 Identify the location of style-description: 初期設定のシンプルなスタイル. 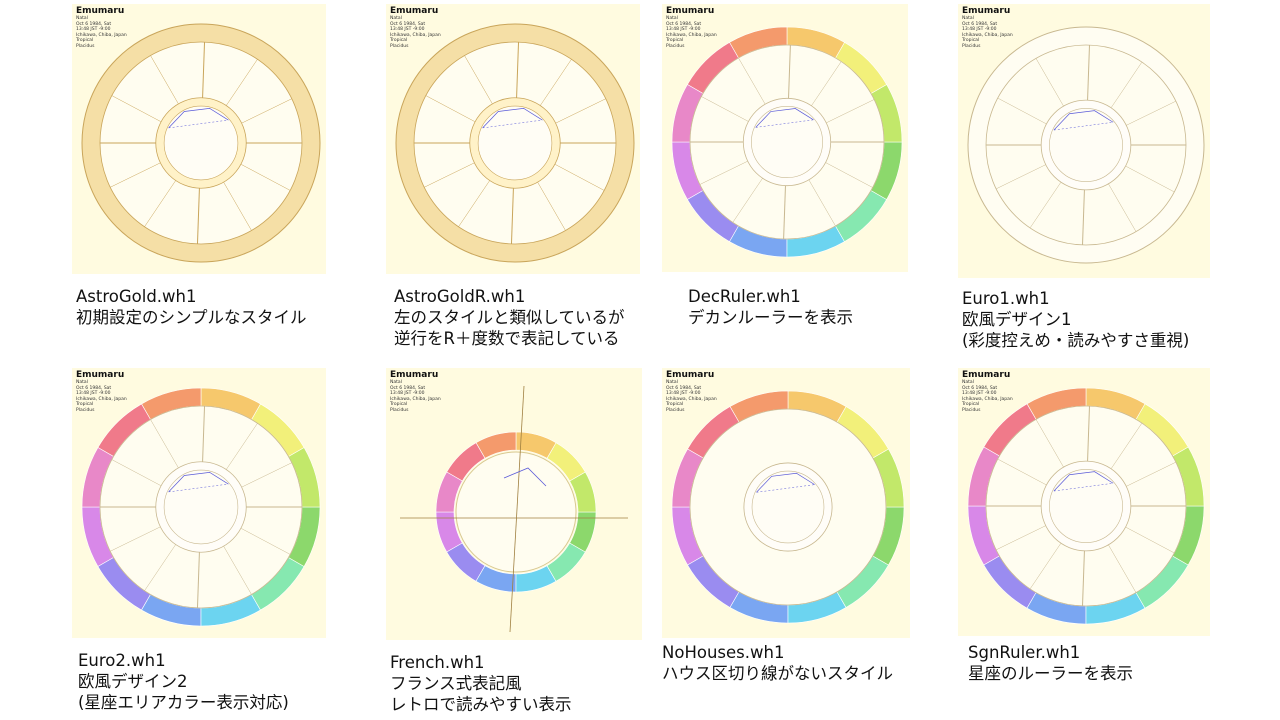
(191, 317).